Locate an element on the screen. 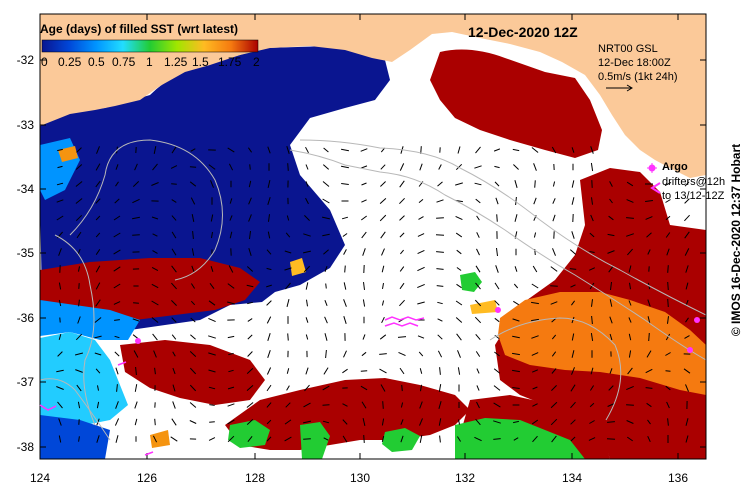 This screenshot has width=749, height=496. contour-southwest is located at coordinates (75, 409).